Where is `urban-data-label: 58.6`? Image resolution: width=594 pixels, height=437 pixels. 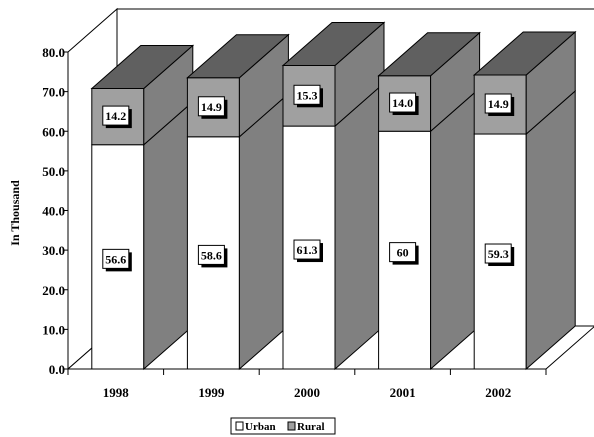 urban-data-label: 58.6 is located at coordinates (211, 255).